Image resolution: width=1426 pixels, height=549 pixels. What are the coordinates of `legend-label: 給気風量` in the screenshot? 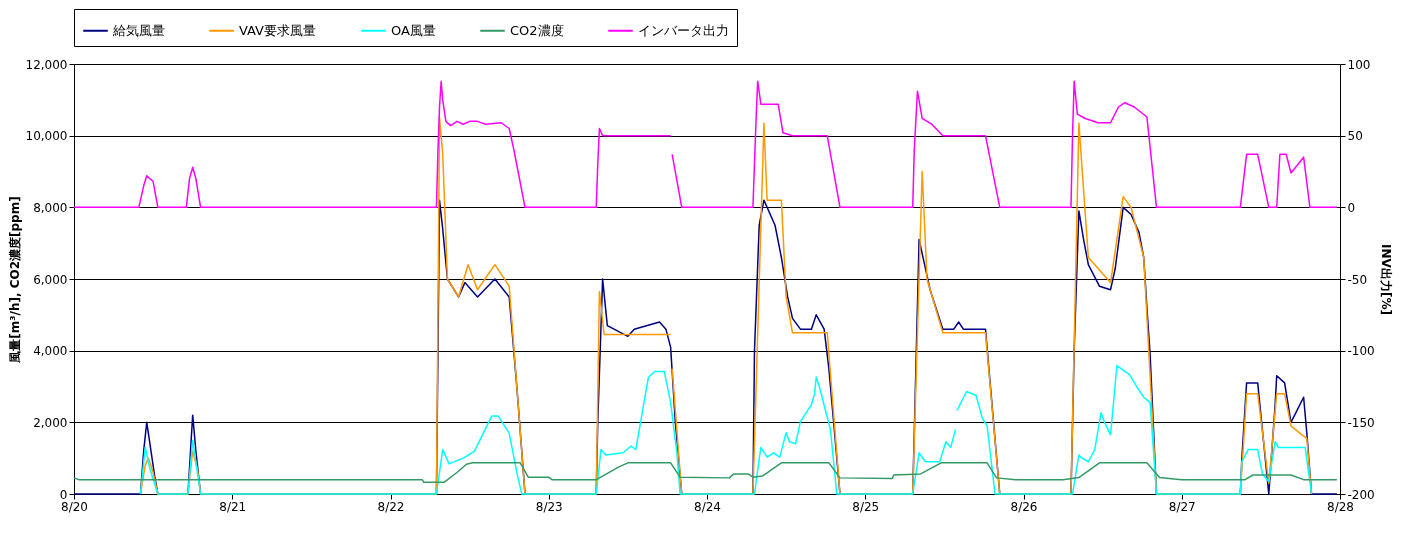 It's located at (138, 30).